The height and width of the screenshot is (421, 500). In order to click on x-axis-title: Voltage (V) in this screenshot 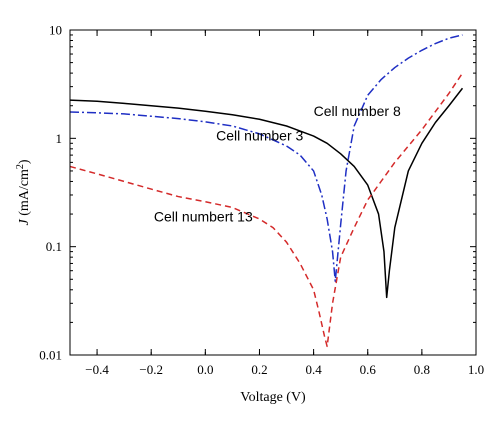, I will do `click(273, 397)`.